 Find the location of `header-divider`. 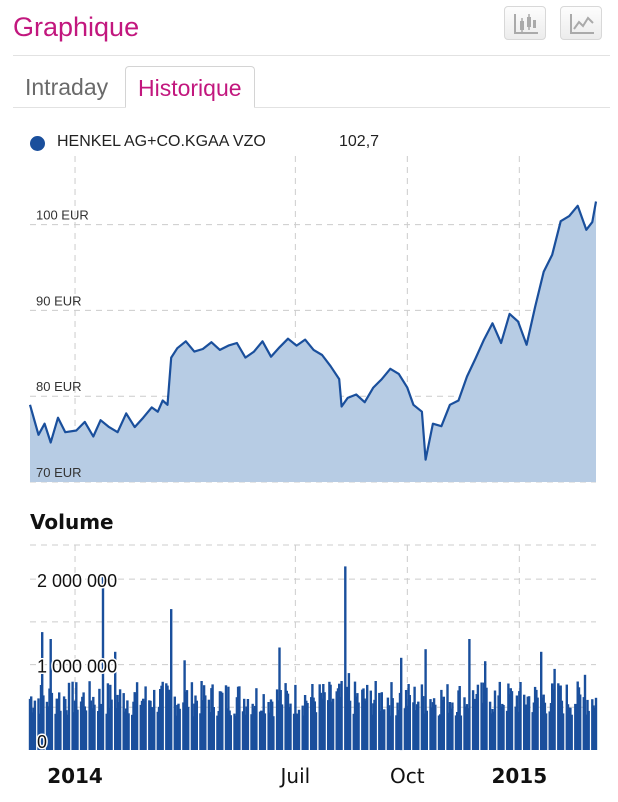

header-divider is located at coordinates (311, 55).